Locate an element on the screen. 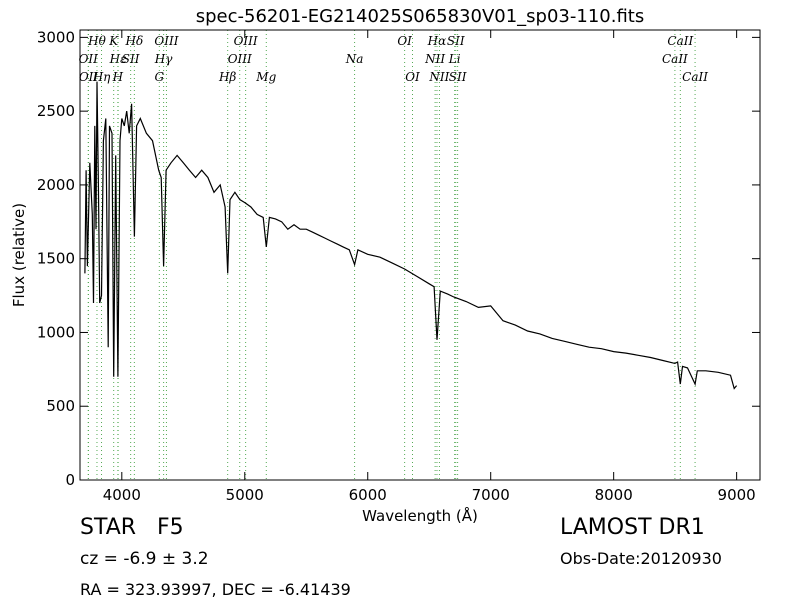 This screenshot has height=600, width=800. spectral-class: STAR F5 is located at coordinates (132, 527).